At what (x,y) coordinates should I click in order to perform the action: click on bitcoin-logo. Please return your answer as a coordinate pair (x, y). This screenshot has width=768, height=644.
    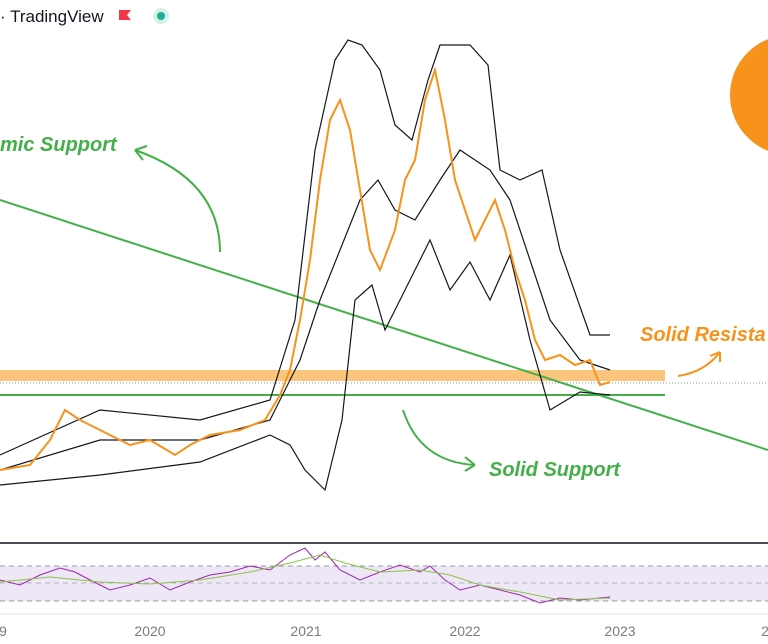
    Looking at the image, I should click on (749, 95).